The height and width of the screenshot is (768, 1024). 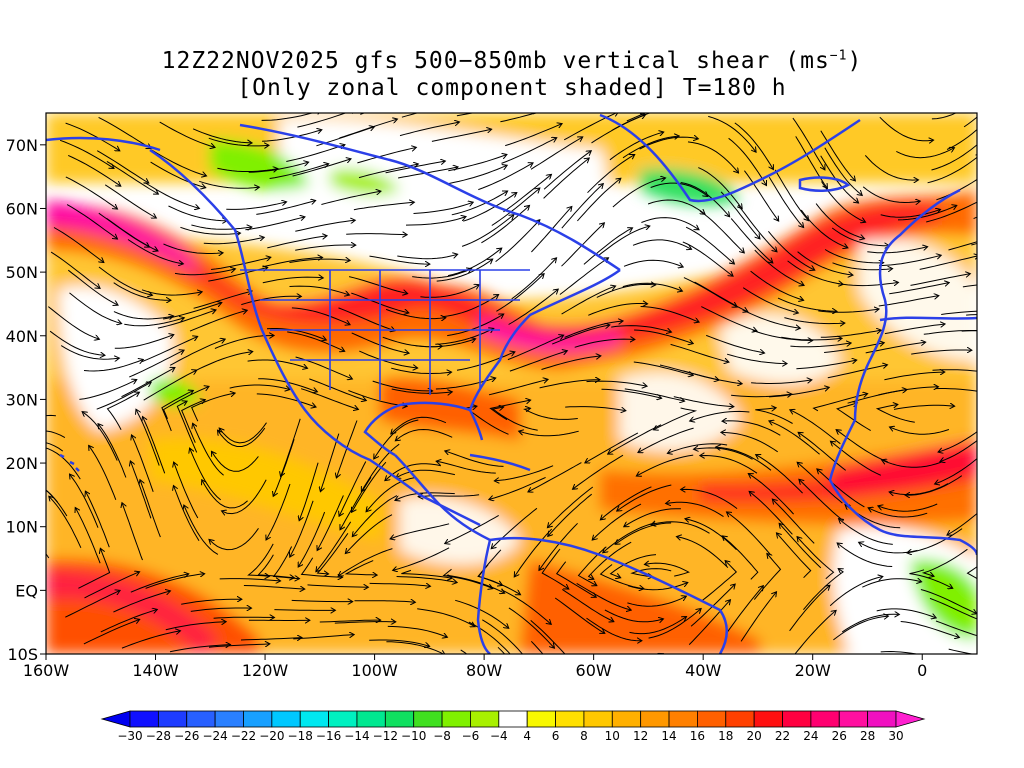 What do you see at coordinates (129, 736) in the screenshot?
I see `colorbar-label: −30` at bounding box center [129, 736].